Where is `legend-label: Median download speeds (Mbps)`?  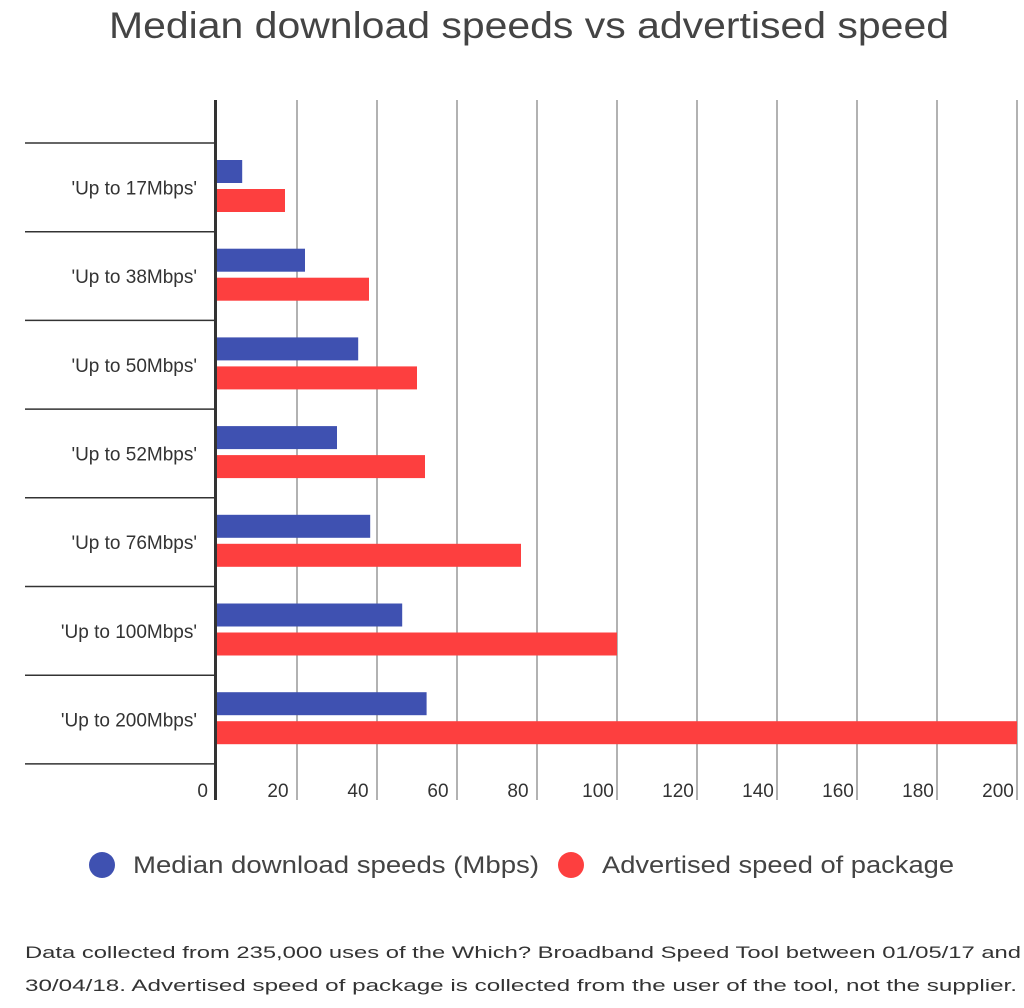 legend-label: Median download speeds (Mbps) is located at coordinates (336, 865).